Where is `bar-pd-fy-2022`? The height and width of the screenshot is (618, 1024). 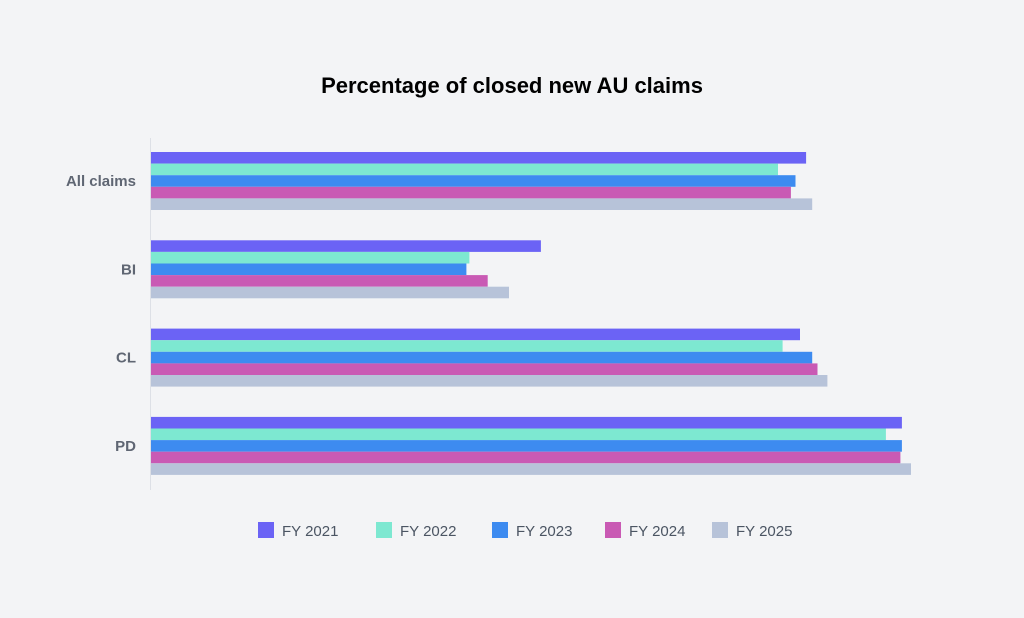 bar-pd-fy-2022 is located at coordinates (518, 434).